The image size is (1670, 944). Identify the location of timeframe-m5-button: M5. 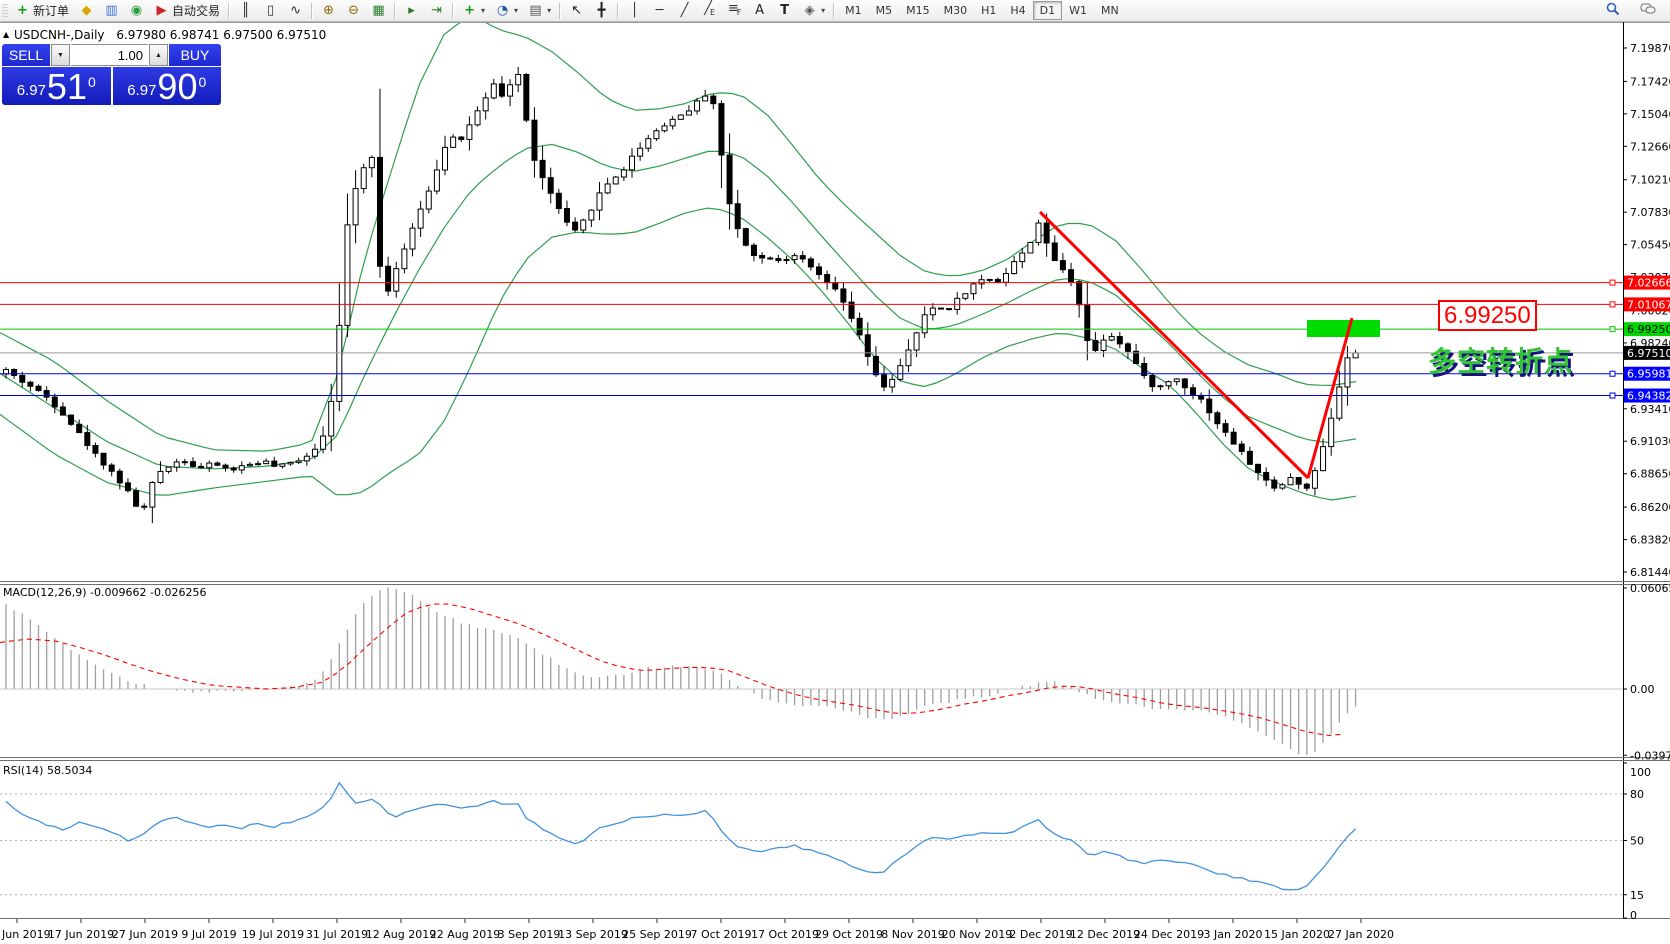
(884, 10).